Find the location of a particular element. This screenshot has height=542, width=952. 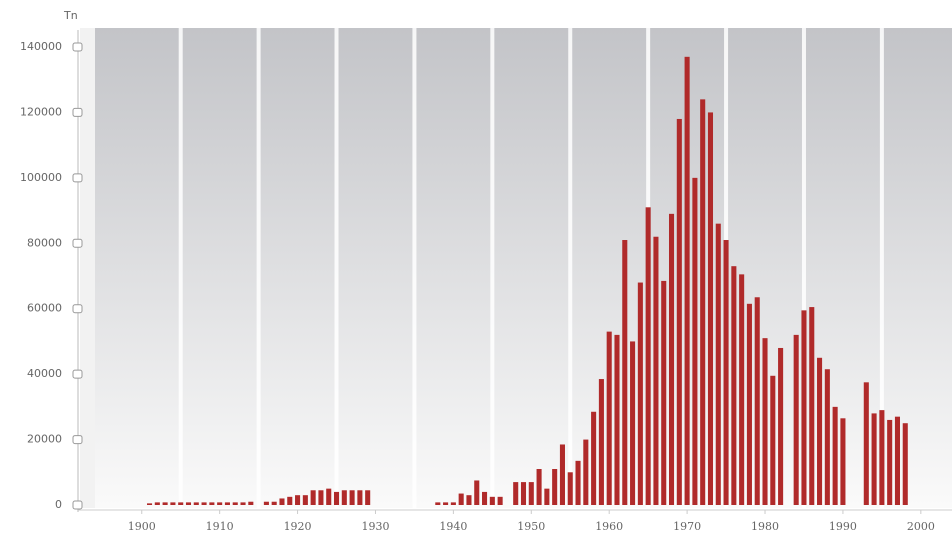

unit-label: Tn is located at coordinates (70, 15).